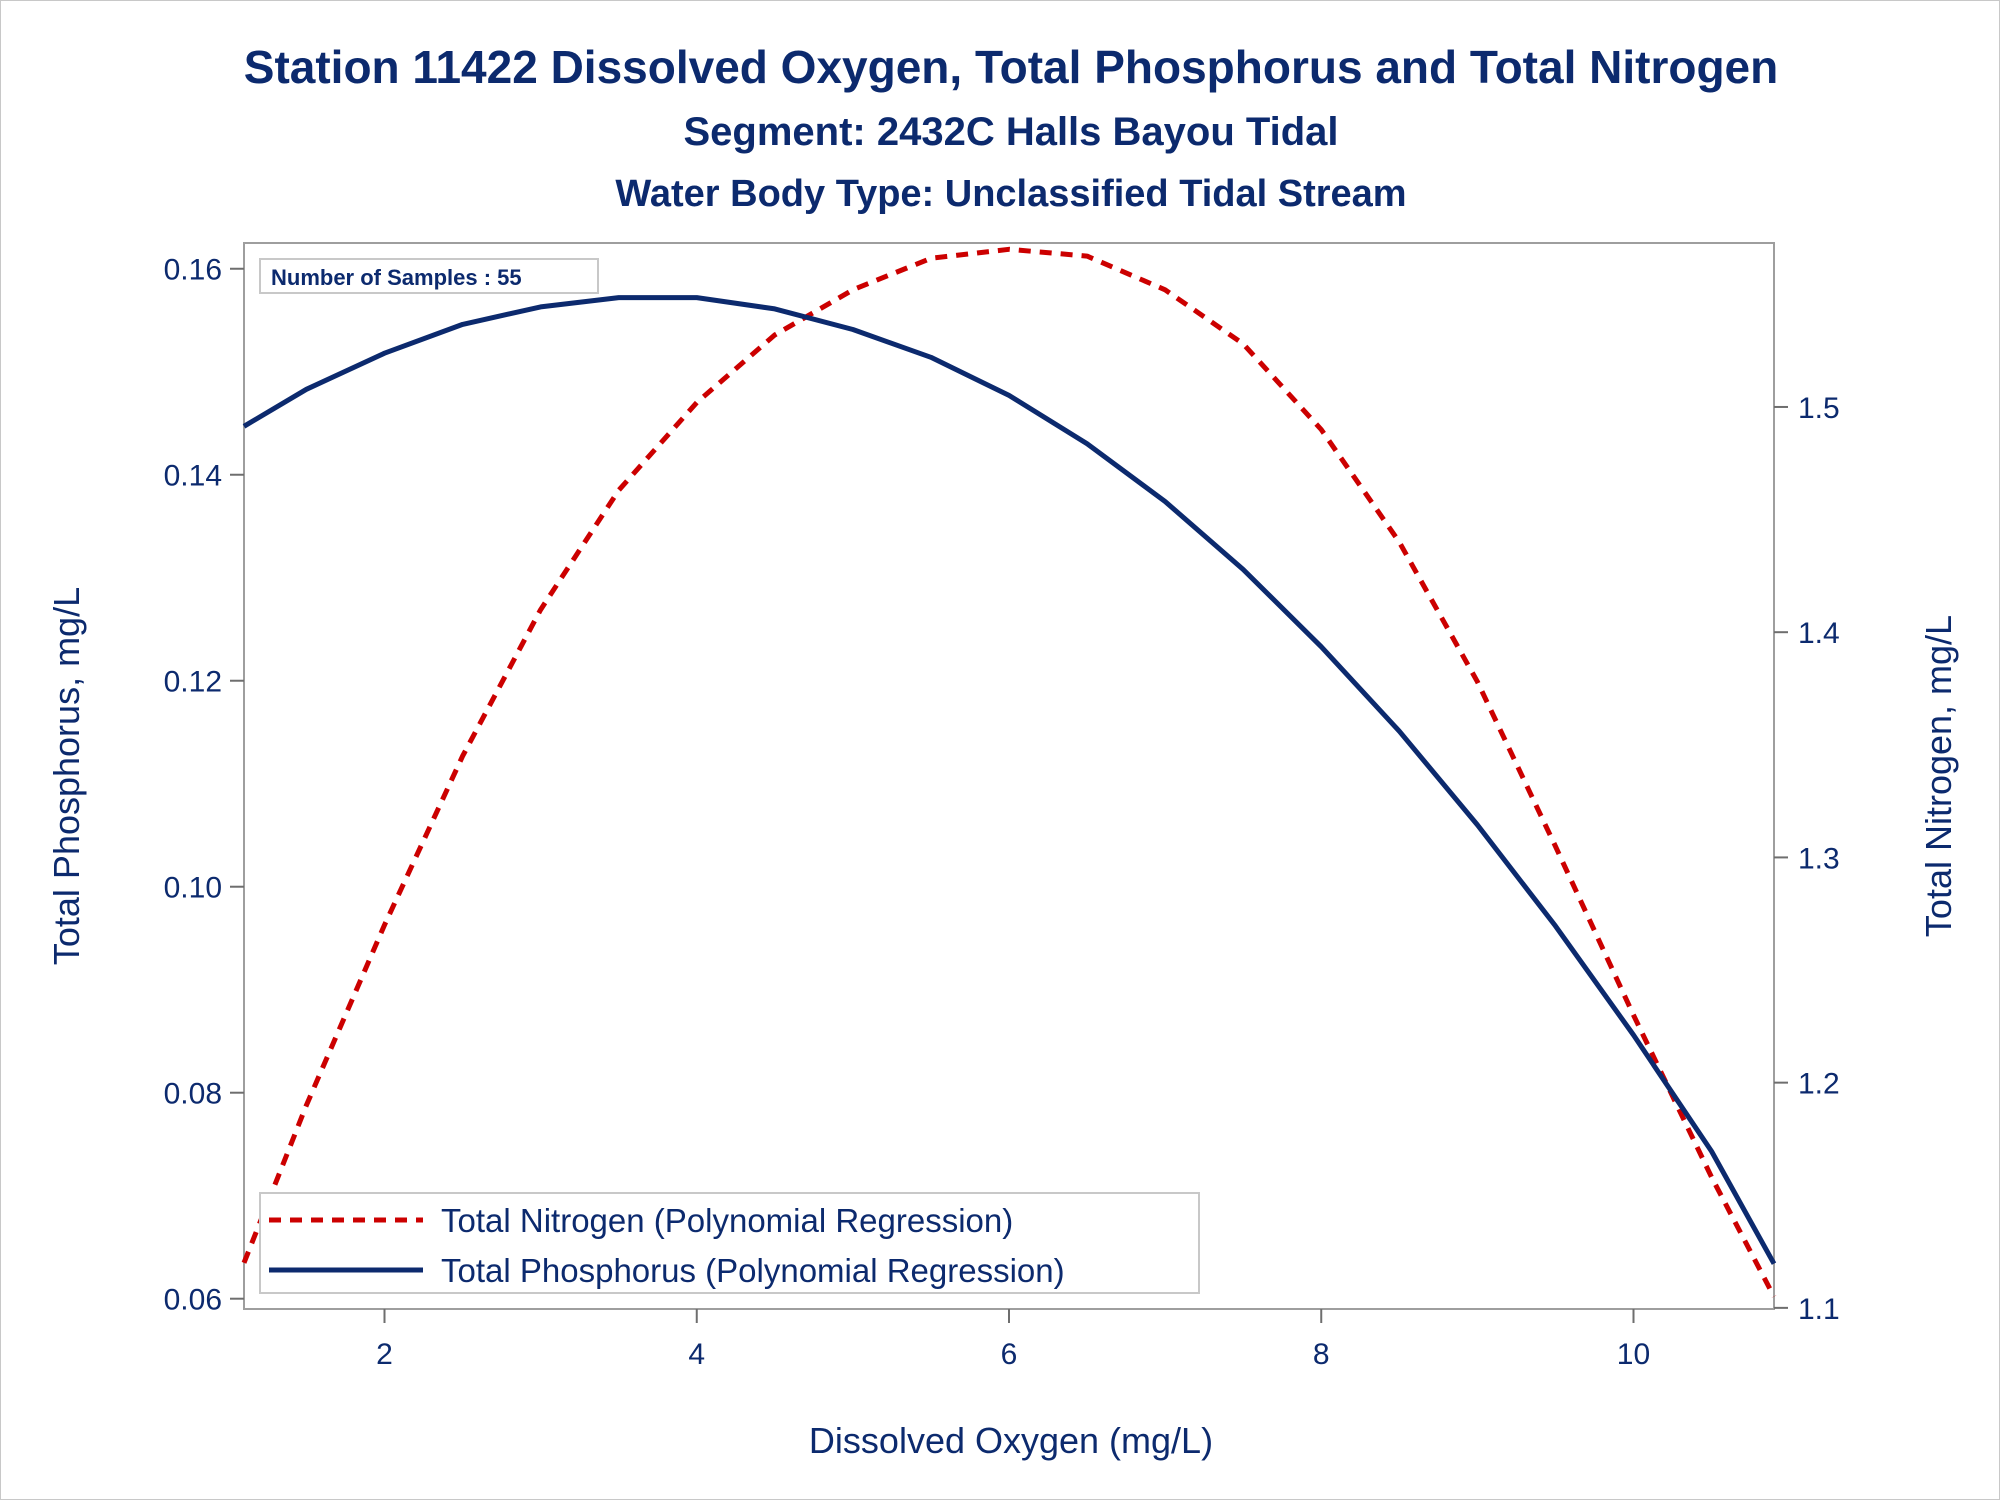 This screenshot has width=2000, height=1501. What do you see at coordinates (1819, 408) in the screenshot?
I see `y2-tick-label: 1.5` at bounding box center [1819, 408].